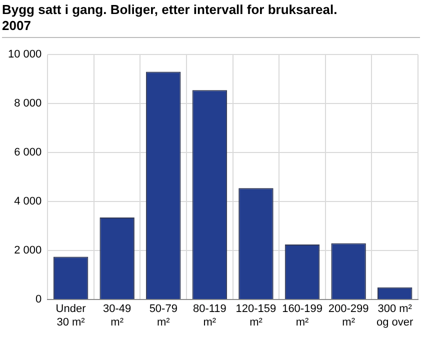 This screenshot has width=426, height=337. Describe the element at coordinates (28, 250) in the screenshot. I see `y-tick-label: 2 000` at that location.